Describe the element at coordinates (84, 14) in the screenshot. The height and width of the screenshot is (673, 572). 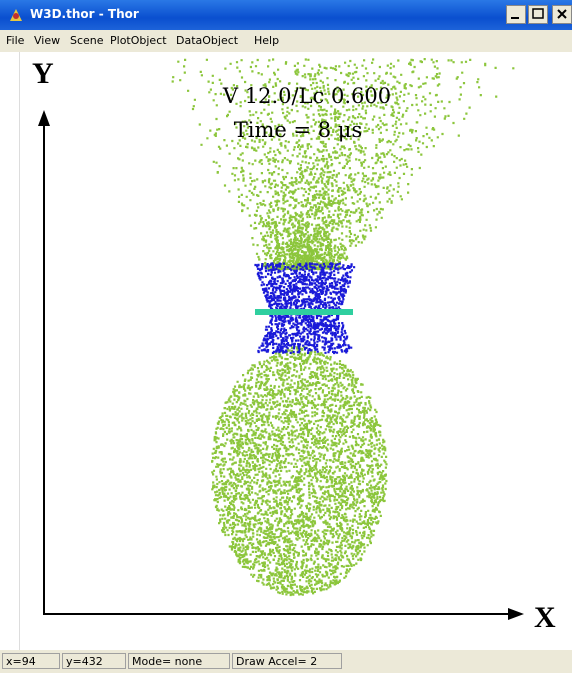
I see `window-title: W3D.thor - Thor` at that location.